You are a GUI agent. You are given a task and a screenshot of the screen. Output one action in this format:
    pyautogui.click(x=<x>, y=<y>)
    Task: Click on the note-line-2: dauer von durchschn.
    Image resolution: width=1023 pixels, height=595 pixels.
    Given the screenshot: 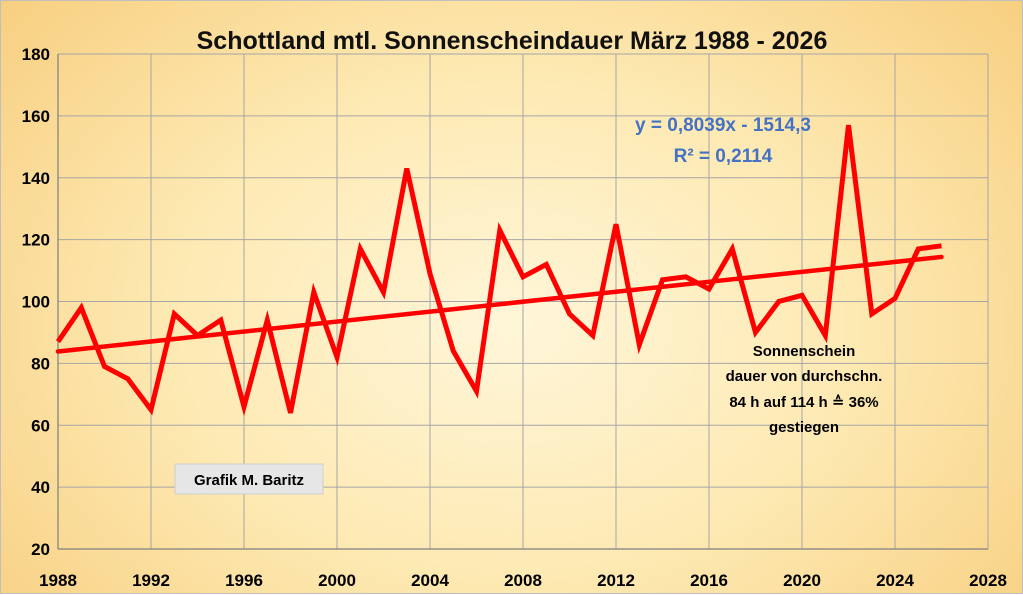 What is the action you would take?
    pyautogui.click(x=804, y=376)
    